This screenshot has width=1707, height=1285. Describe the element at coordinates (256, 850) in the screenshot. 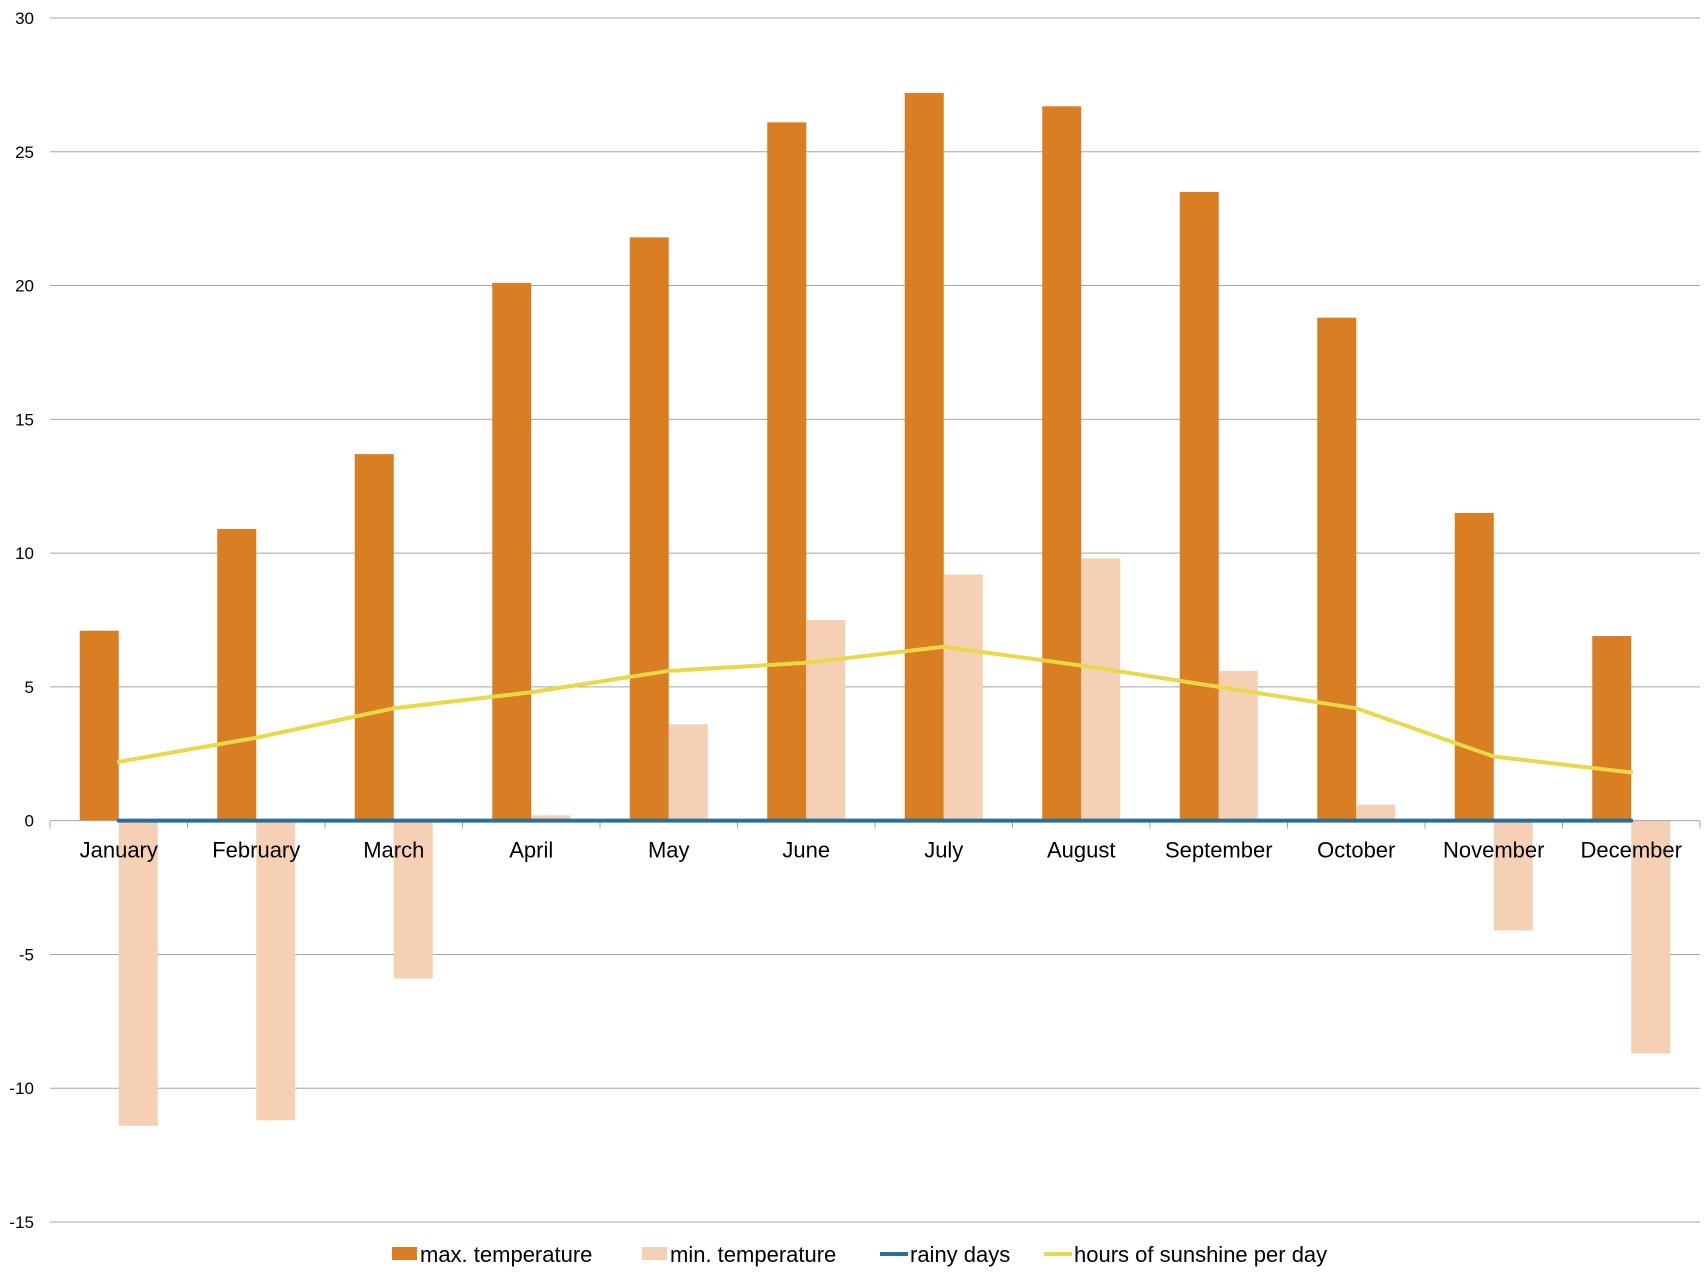

I see `category-label: February` at that location.